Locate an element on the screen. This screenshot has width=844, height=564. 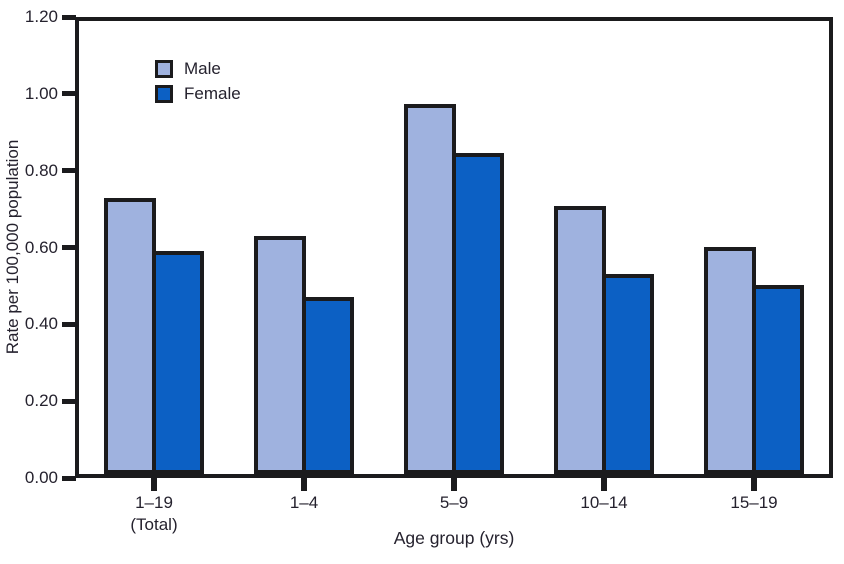
bar-male-1–4 is located at coordinates (280, 355).